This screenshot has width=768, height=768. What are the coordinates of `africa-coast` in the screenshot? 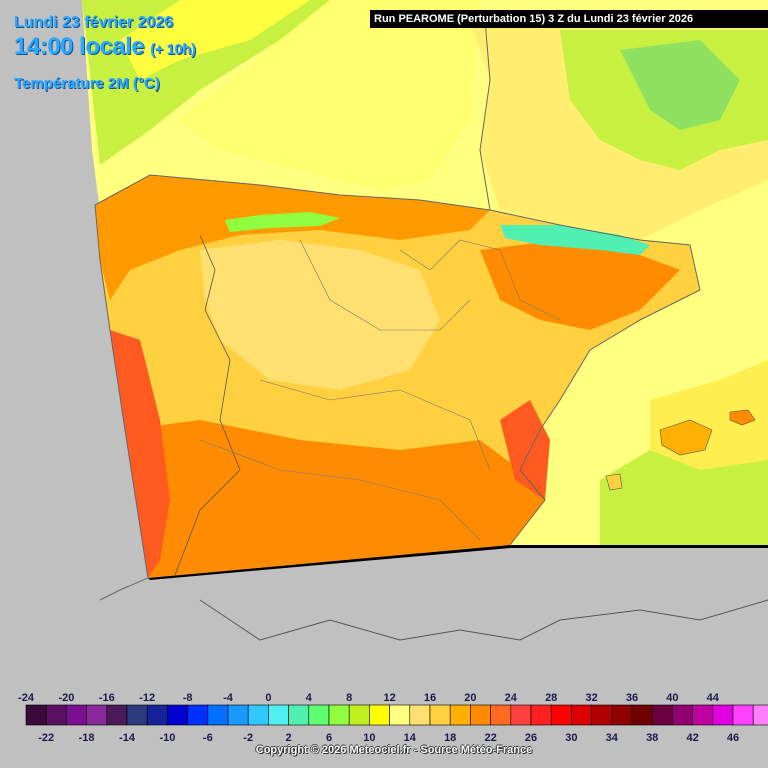 It's located at (483, 620).